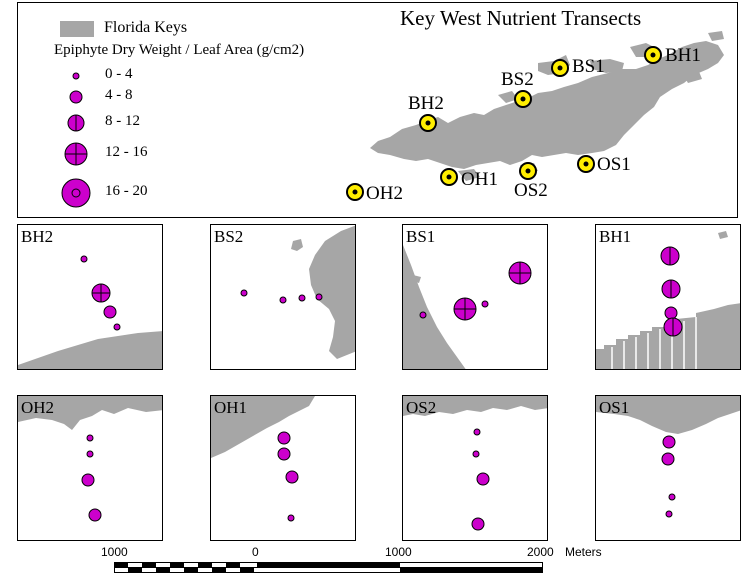 The width and height of the screenshot is (756, 576). I want to click on panel-bs2: BS2, so click(283, 297).